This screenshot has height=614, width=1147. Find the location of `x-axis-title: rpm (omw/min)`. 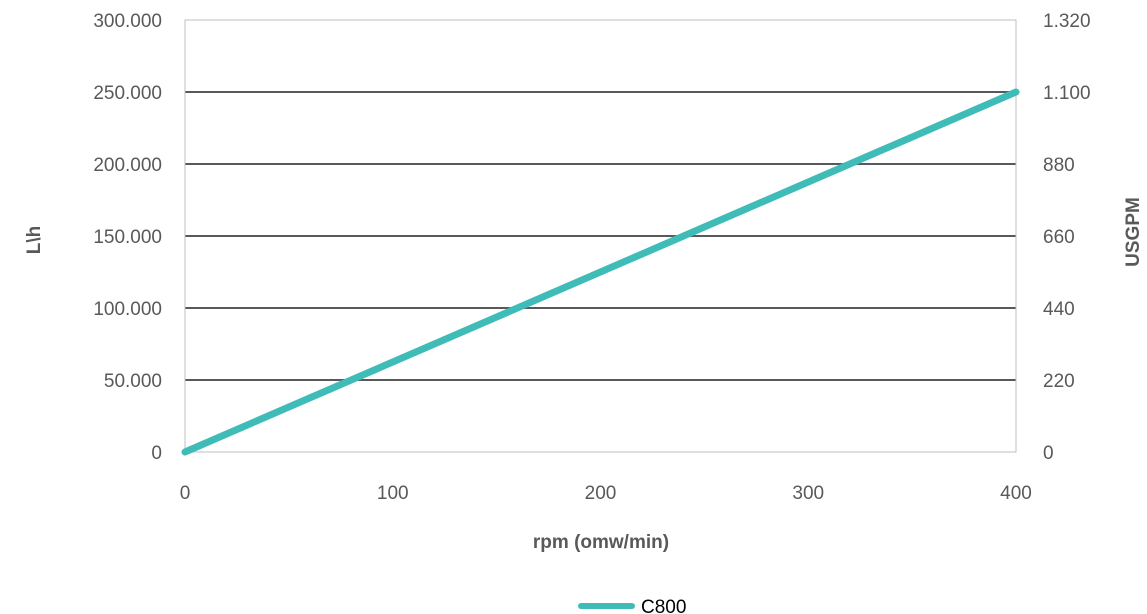

x-axis-title: rpm (omw/min) is located at coordinates (601, 542).